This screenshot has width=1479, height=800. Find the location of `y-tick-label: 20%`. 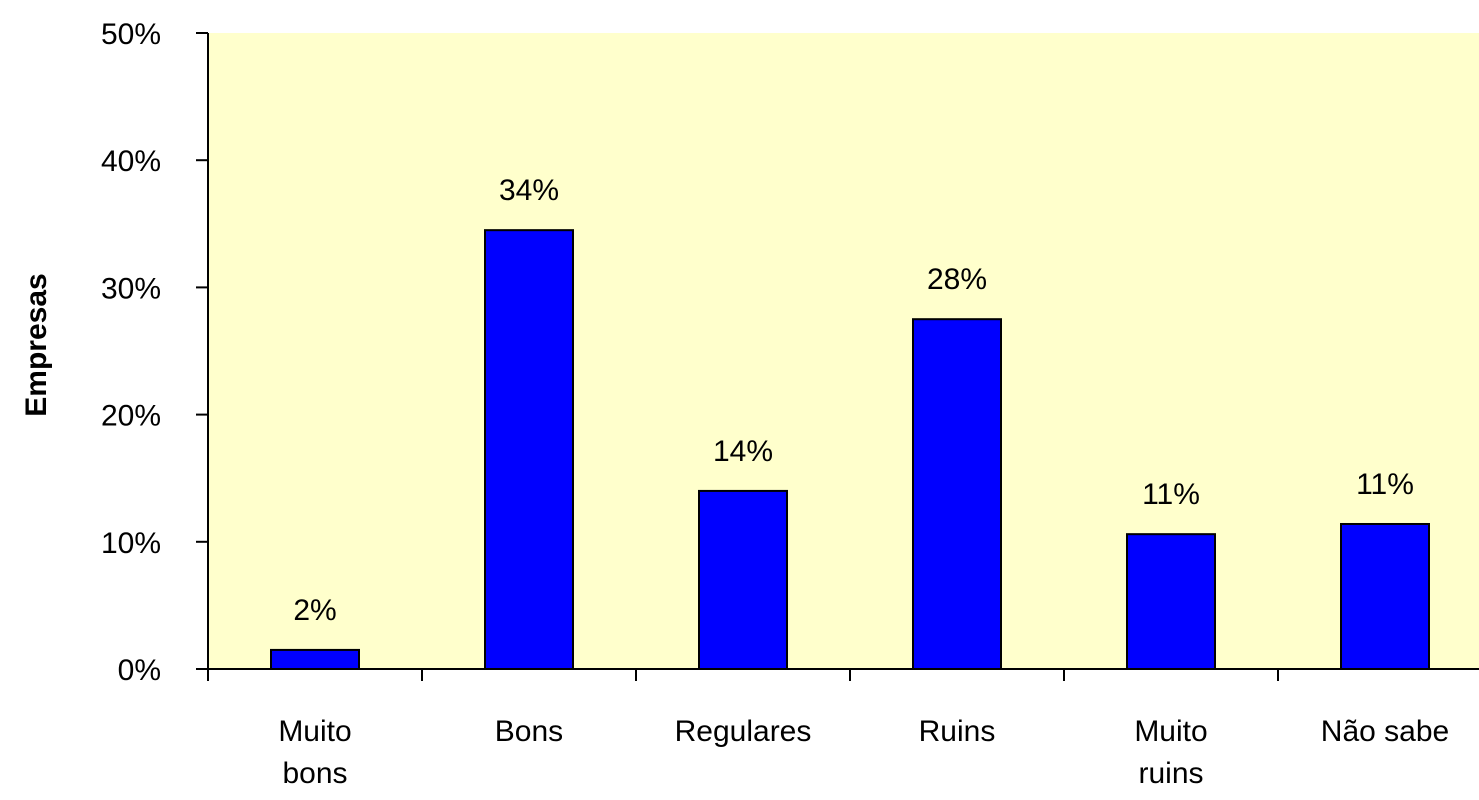

y-tick-label: 20% is located at coordinates (131, 416).